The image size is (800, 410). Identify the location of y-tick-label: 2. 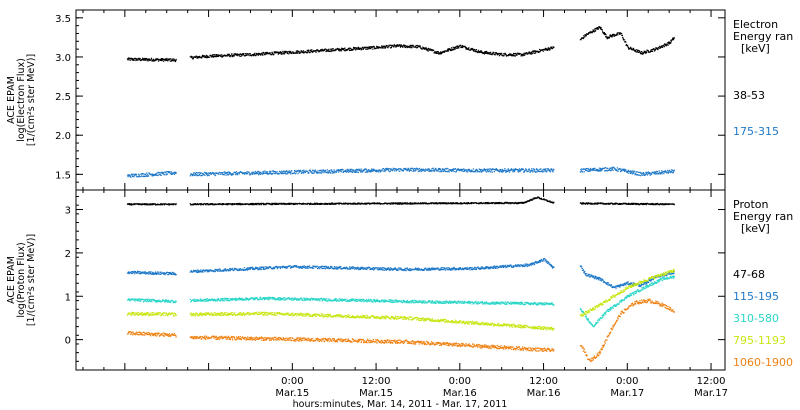
(68, 254).